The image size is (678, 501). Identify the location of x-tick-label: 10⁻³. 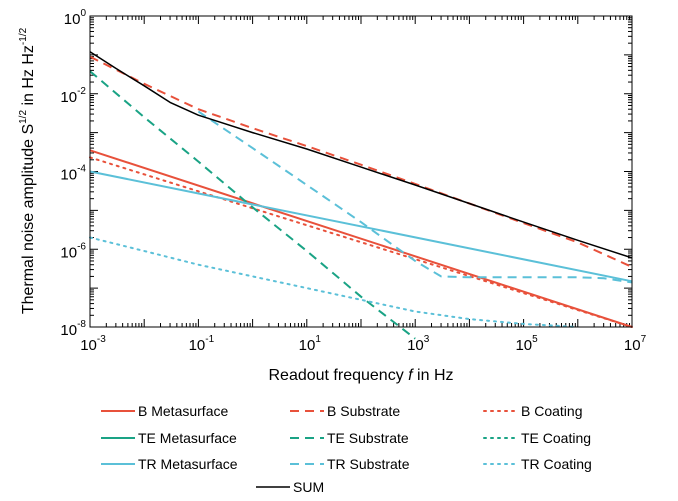
(93, 344).